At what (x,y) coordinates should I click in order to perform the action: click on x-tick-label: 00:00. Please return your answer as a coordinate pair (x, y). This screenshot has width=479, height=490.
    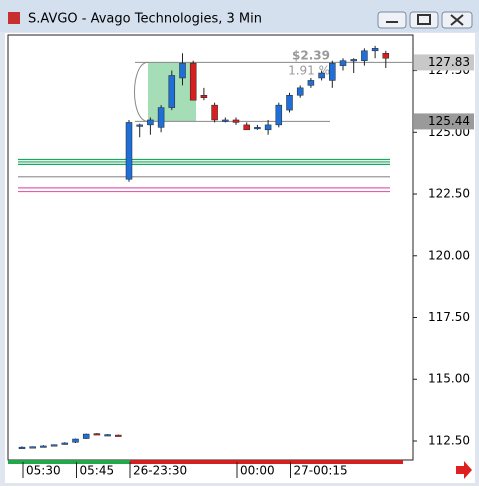
    Looking at the image, I should click on (257, 471).